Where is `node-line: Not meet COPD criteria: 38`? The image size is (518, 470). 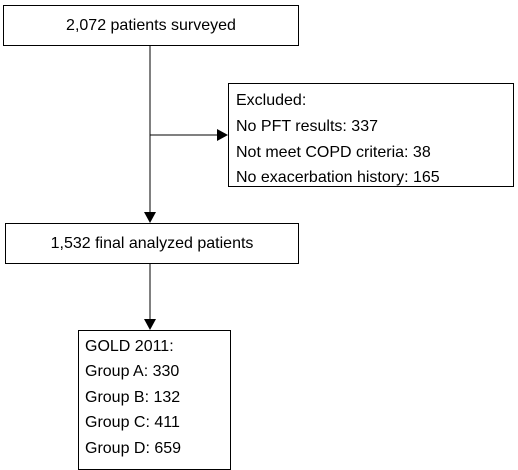
node-line: Not meet COPD criteria: 38 is located at coordinates (333, 152).